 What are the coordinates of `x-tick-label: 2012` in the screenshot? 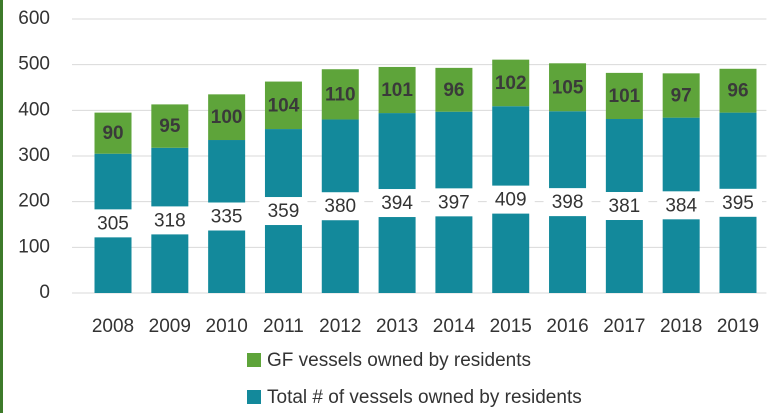 It's located at (340, 326).